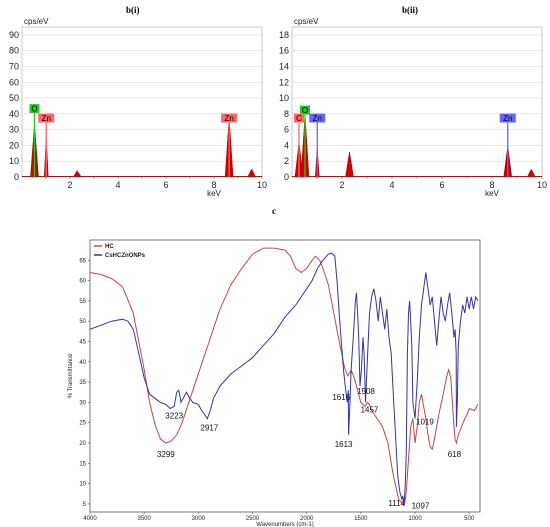 This screenshot has height=527, width=550. I want to click on legend-label: CsHCZnONPs, so click(125, 256).